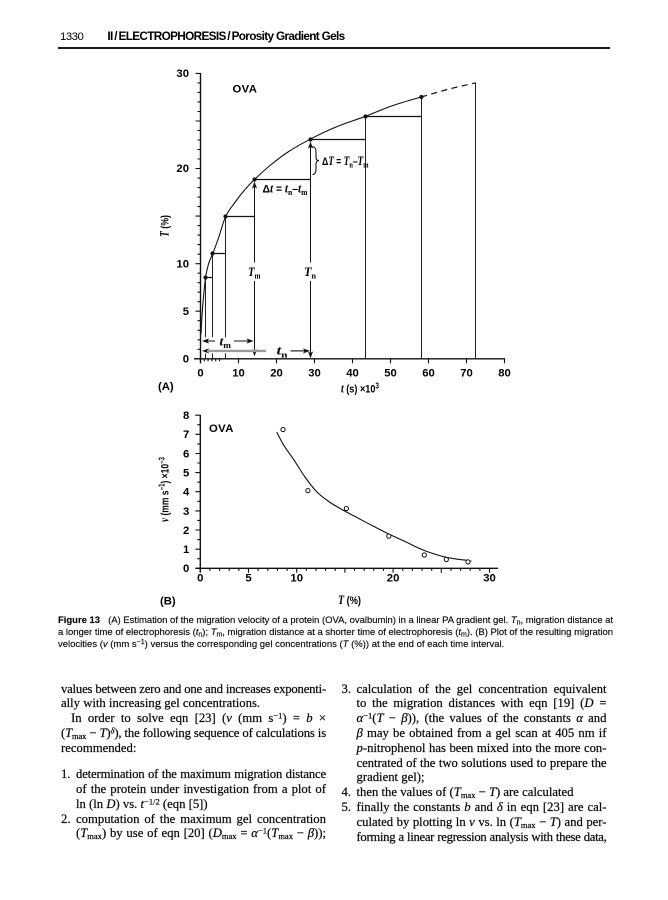  I want to click on svg-text: 60, so click(428, 374).